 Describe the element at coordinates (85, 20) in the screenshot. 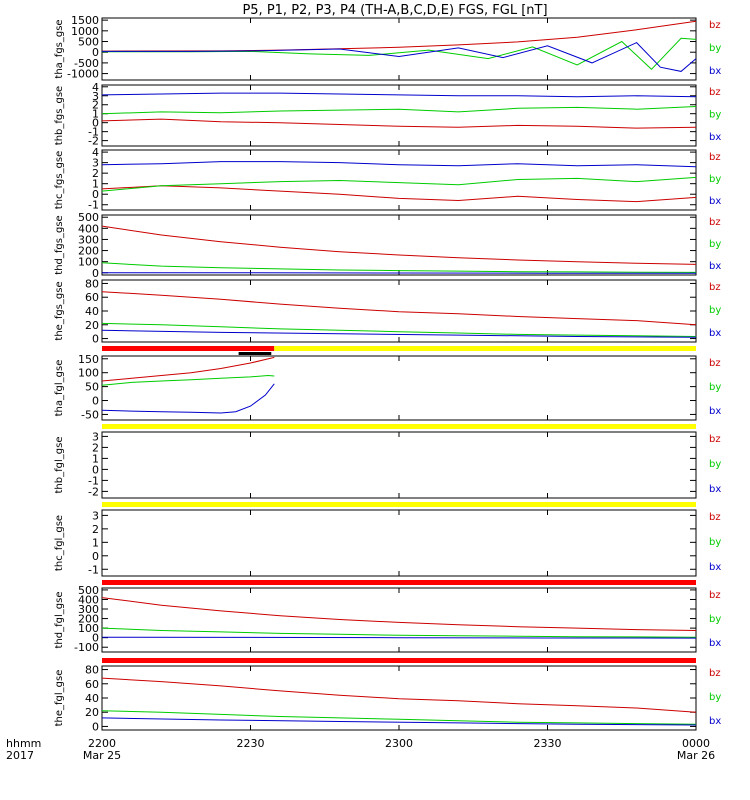

I see `y-tick-label: 1500` at that location.